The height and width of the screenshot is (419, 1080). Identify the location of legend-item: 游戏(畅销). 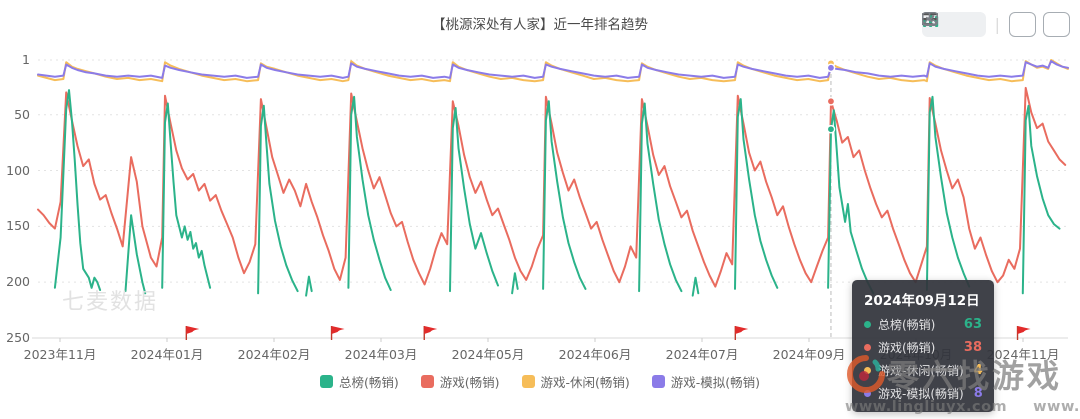
(460, 381).